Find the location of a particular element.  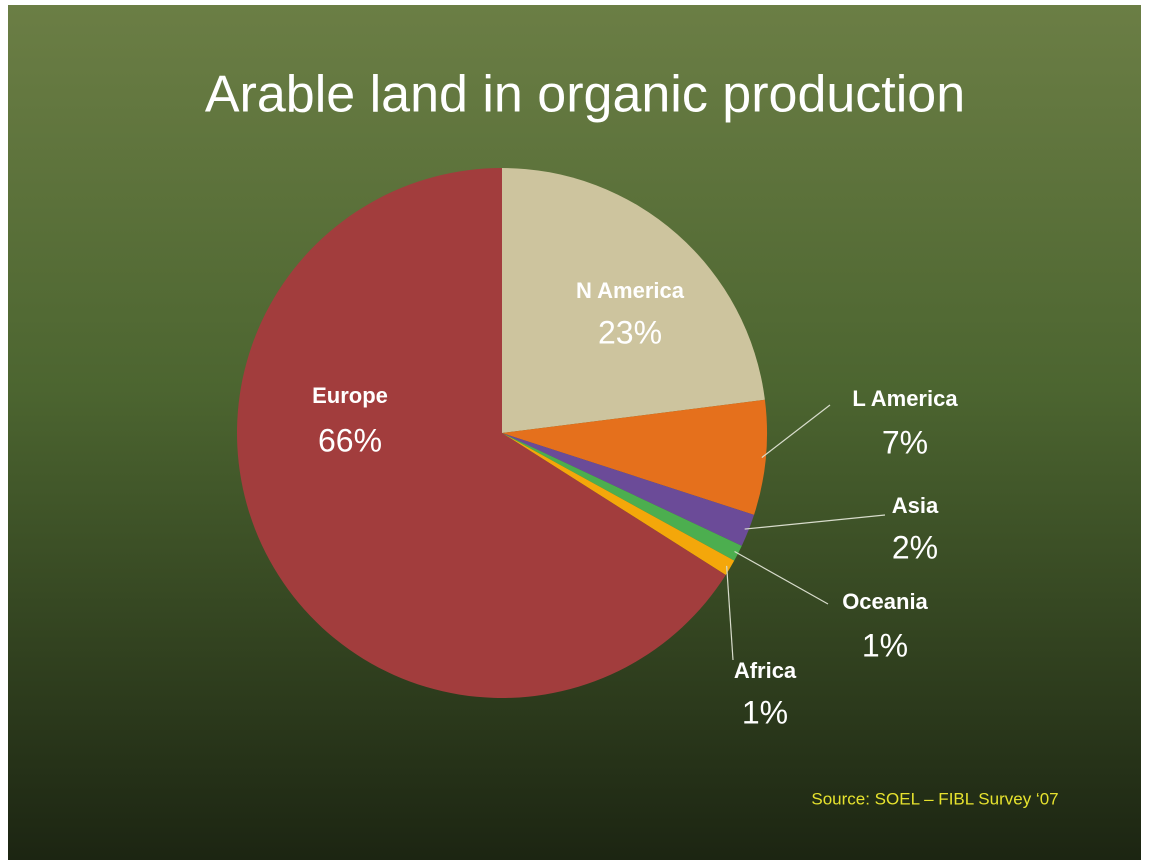

slice-name: N America is located at coordinates (630, 290).